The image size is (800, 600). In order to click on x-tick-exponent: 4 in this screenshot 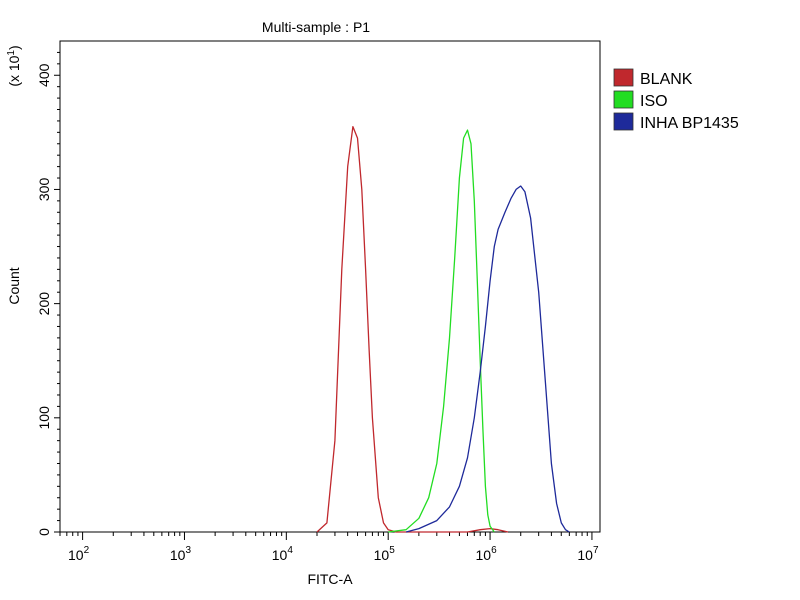, I will do `click(290, 550)`.